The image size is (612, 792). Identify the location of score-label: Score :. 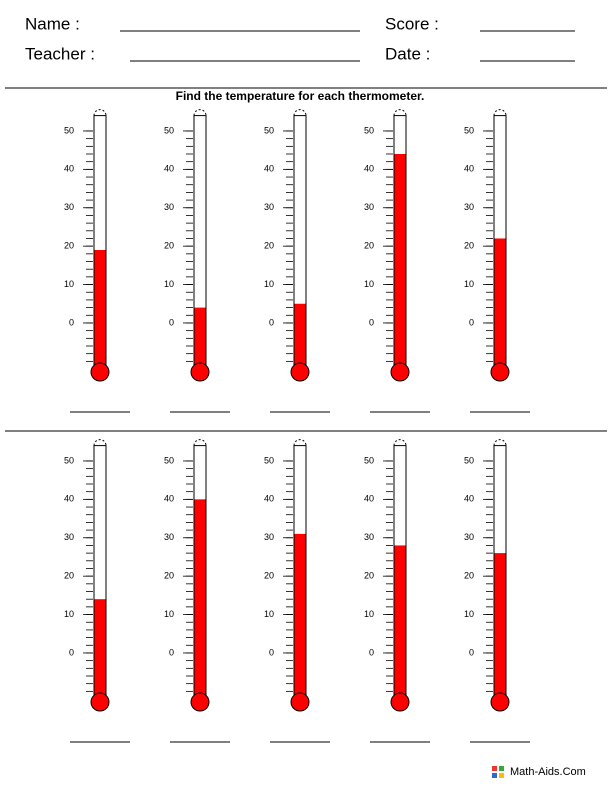
(412, 23).